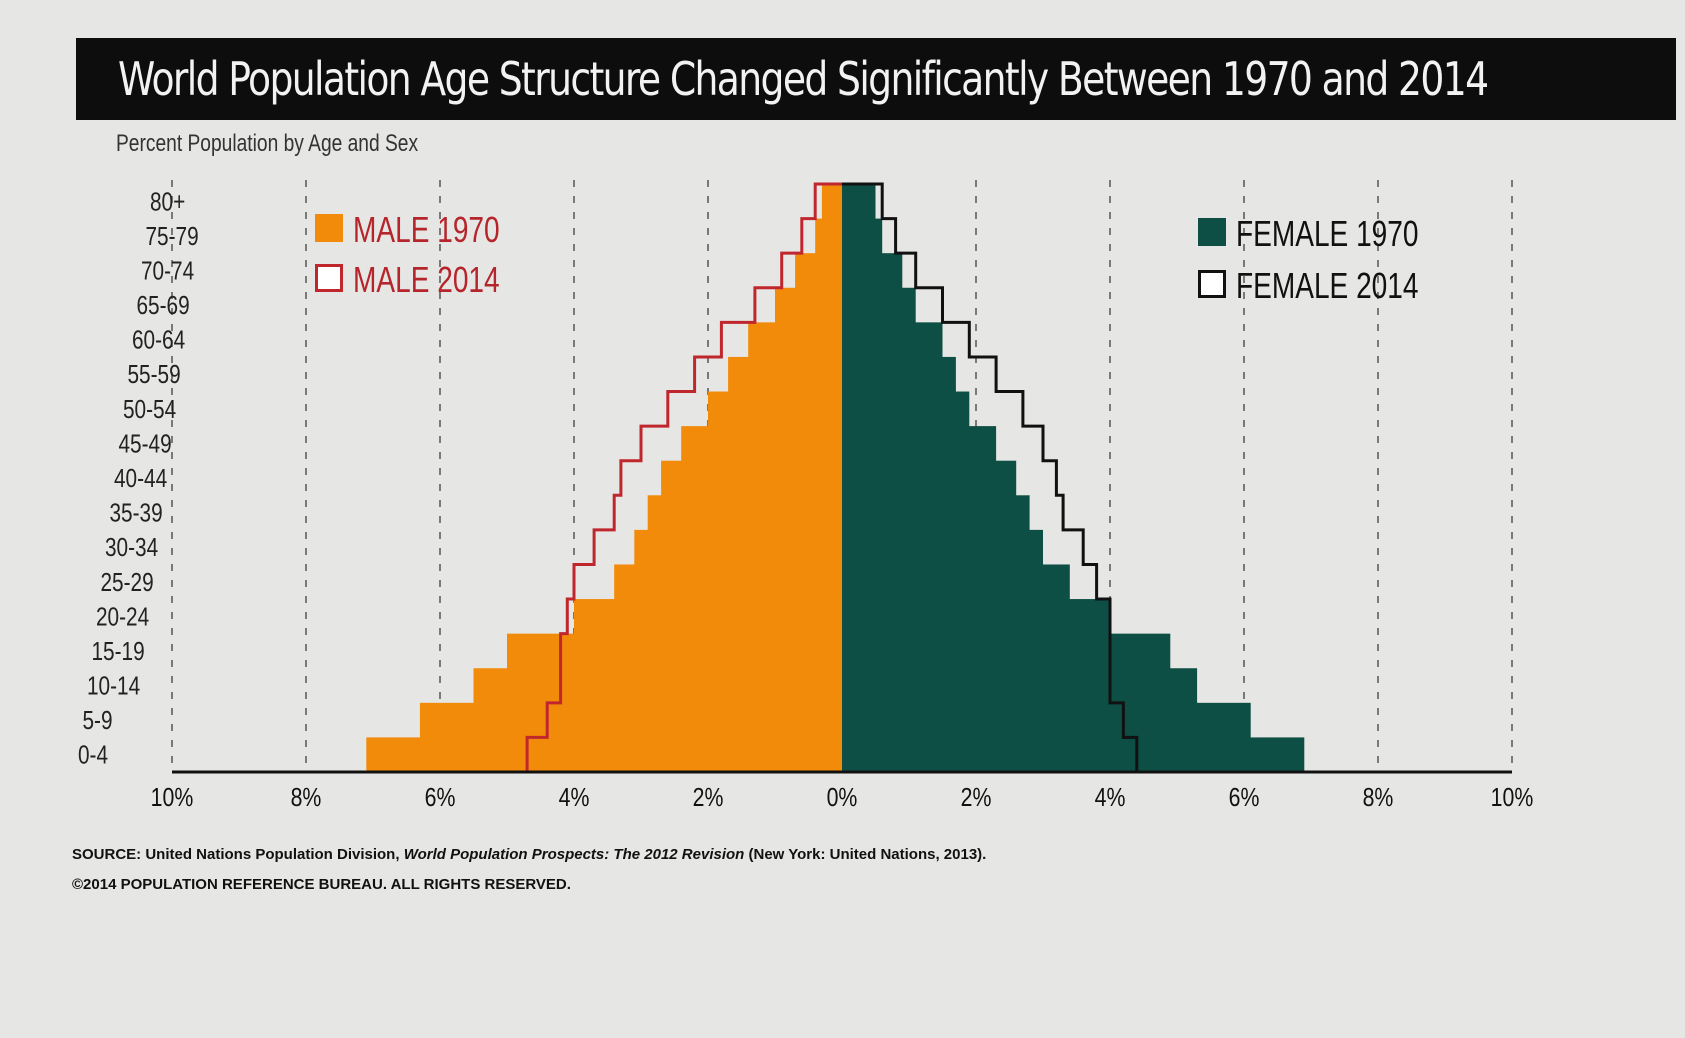  Describe the element at coordinates (113, 685) in the screenshot. I see `y-tick-label: 10-14` at that location.